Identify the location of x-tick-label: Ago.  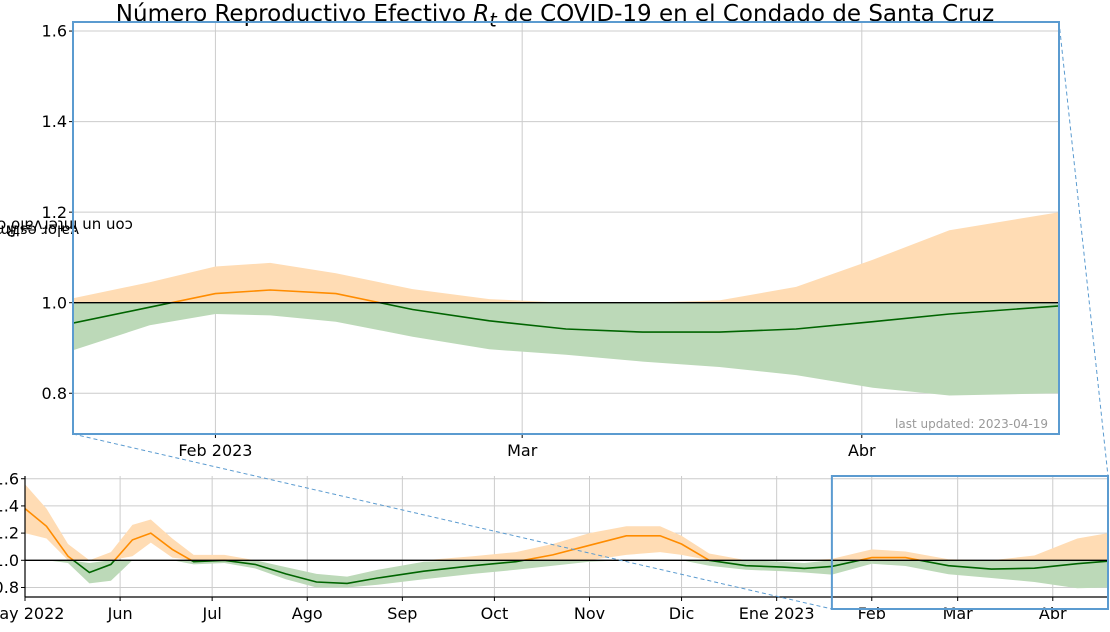
(307, 613).